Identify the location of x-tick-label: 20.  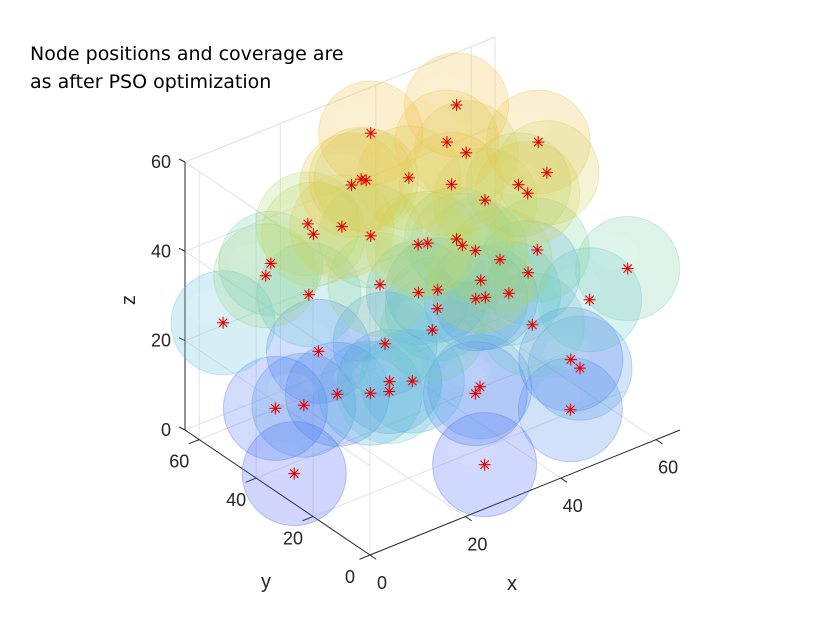
(477, 545).